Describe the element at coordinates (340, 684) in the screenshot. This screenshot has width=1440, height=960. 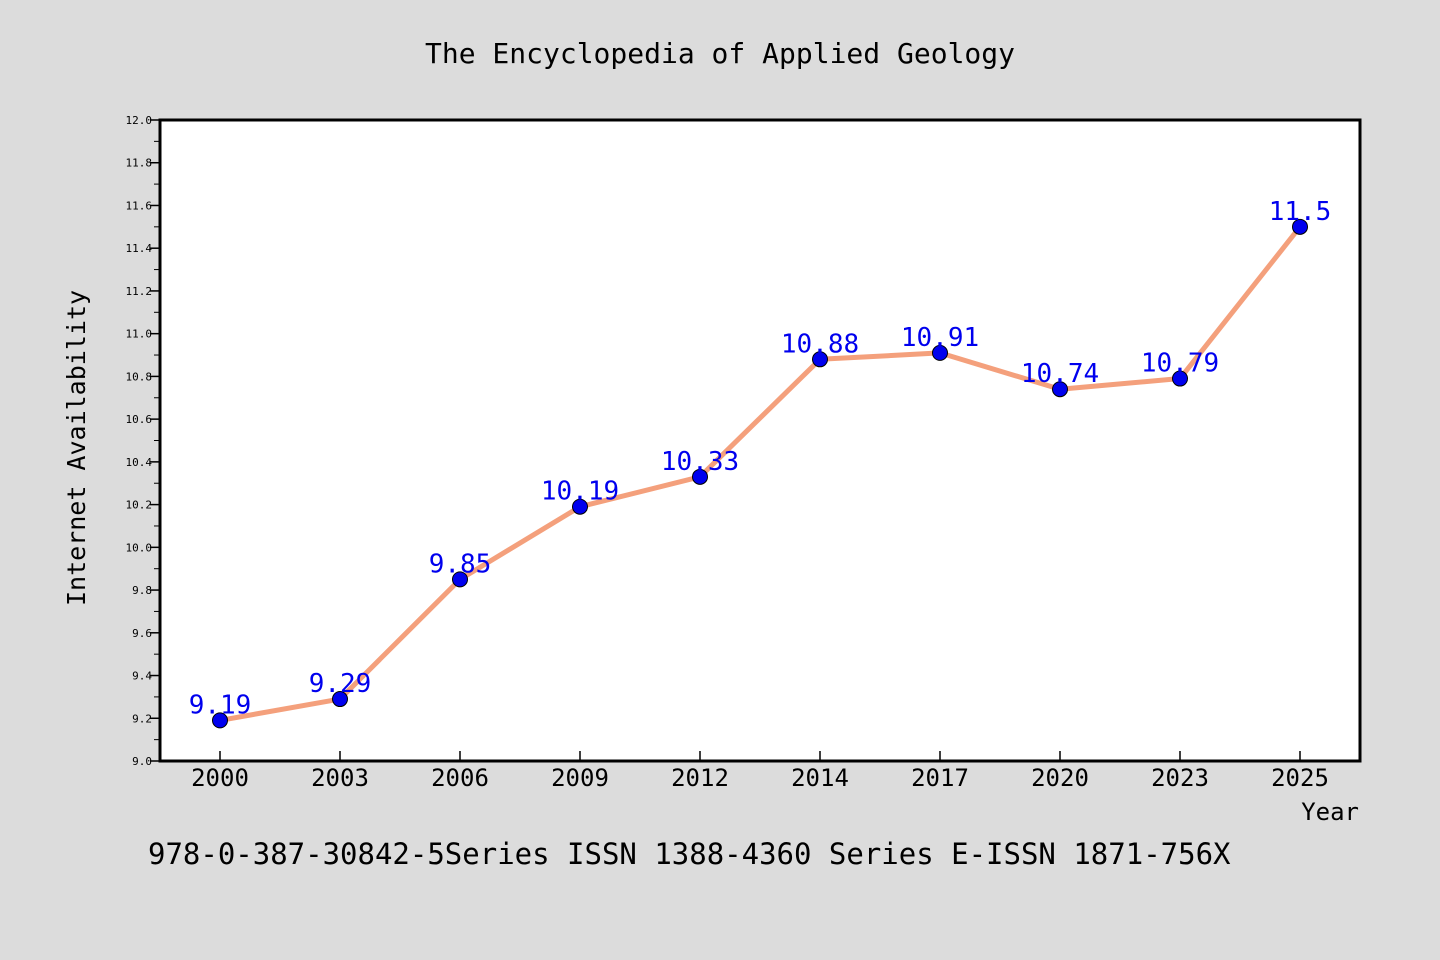
I see `data-label: 9.29` at that location.